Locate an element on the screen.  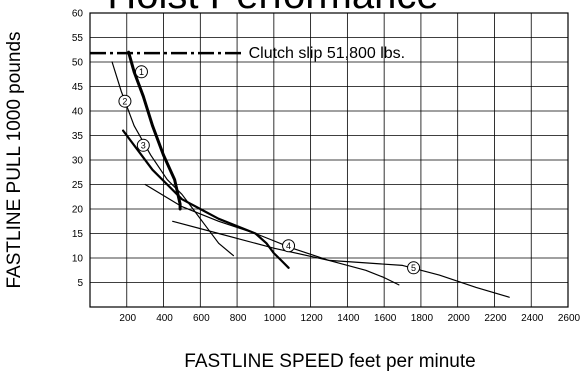
x-tick-label: 800 is located at coordinates (238, 318).